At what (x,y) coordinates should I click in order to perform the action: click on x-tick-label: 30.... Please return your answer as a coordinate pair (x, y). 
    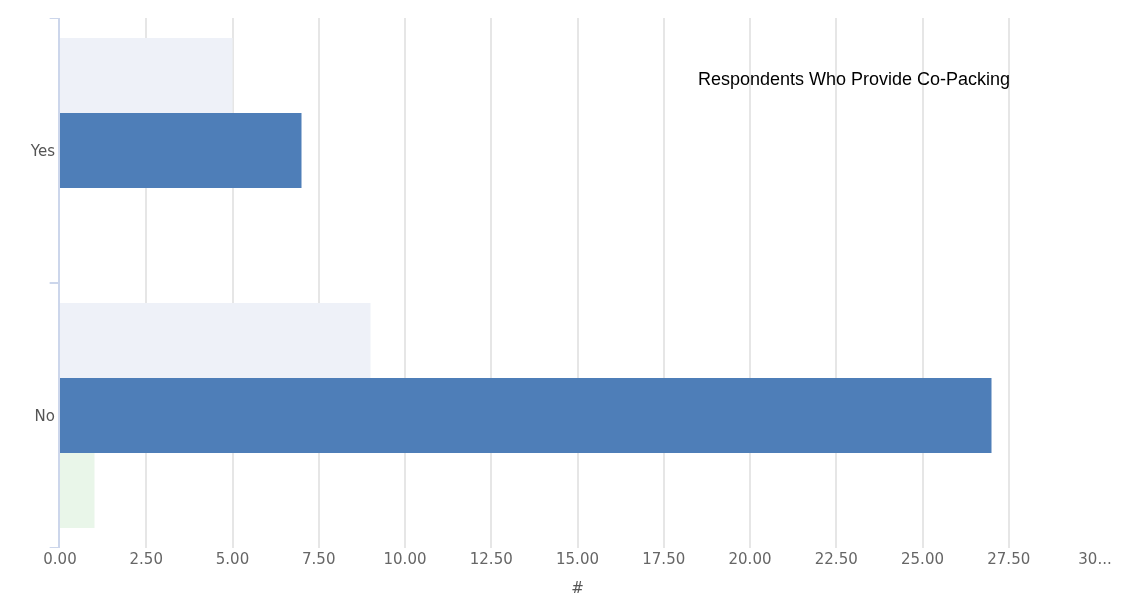
    Looking at the image, I should click on (1095, 559).